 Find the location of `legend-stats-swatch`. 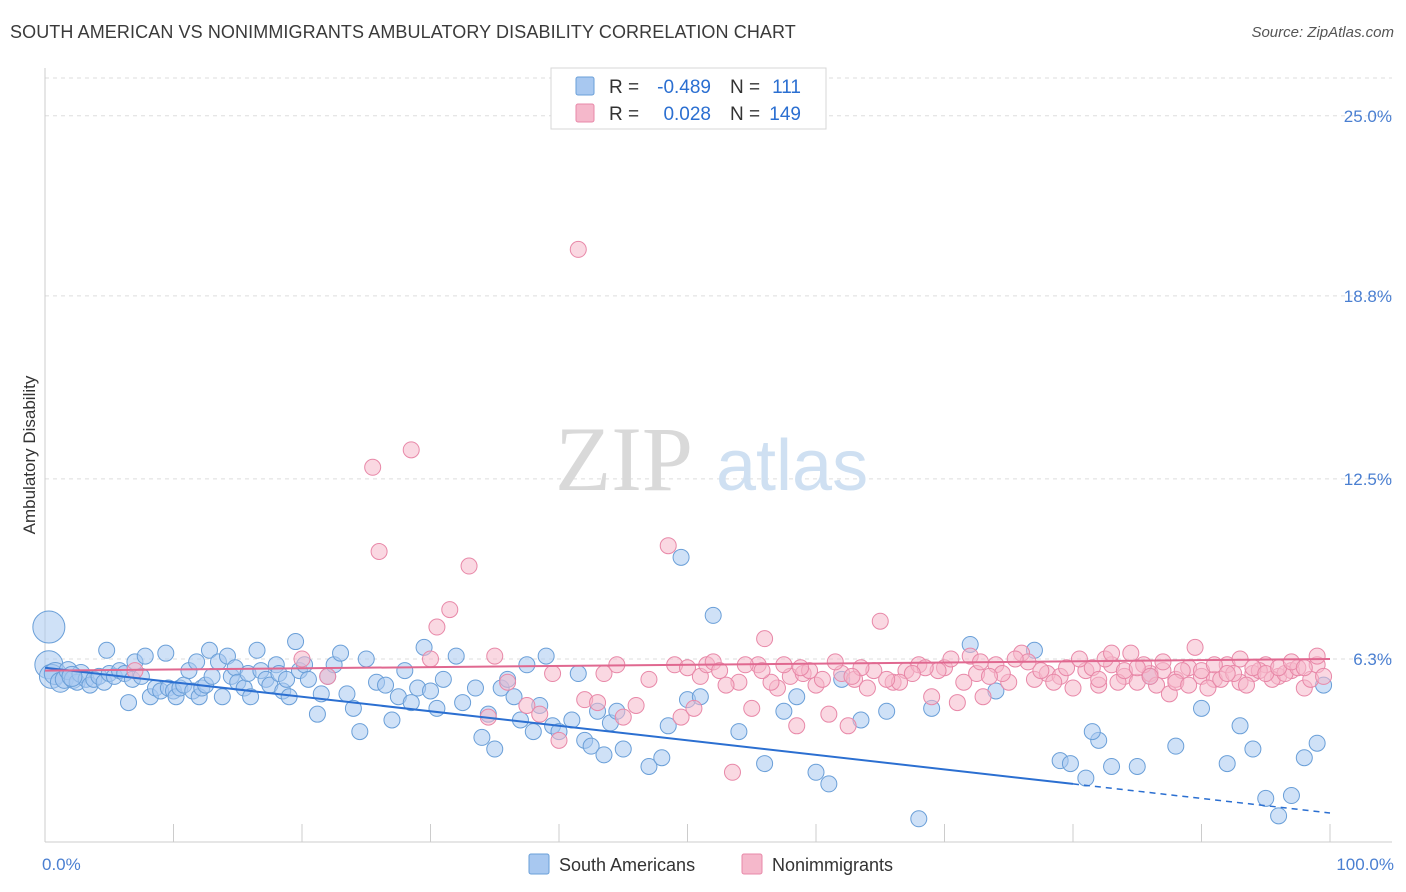

legend-stats-swatch is located at coordinates (585, 113).